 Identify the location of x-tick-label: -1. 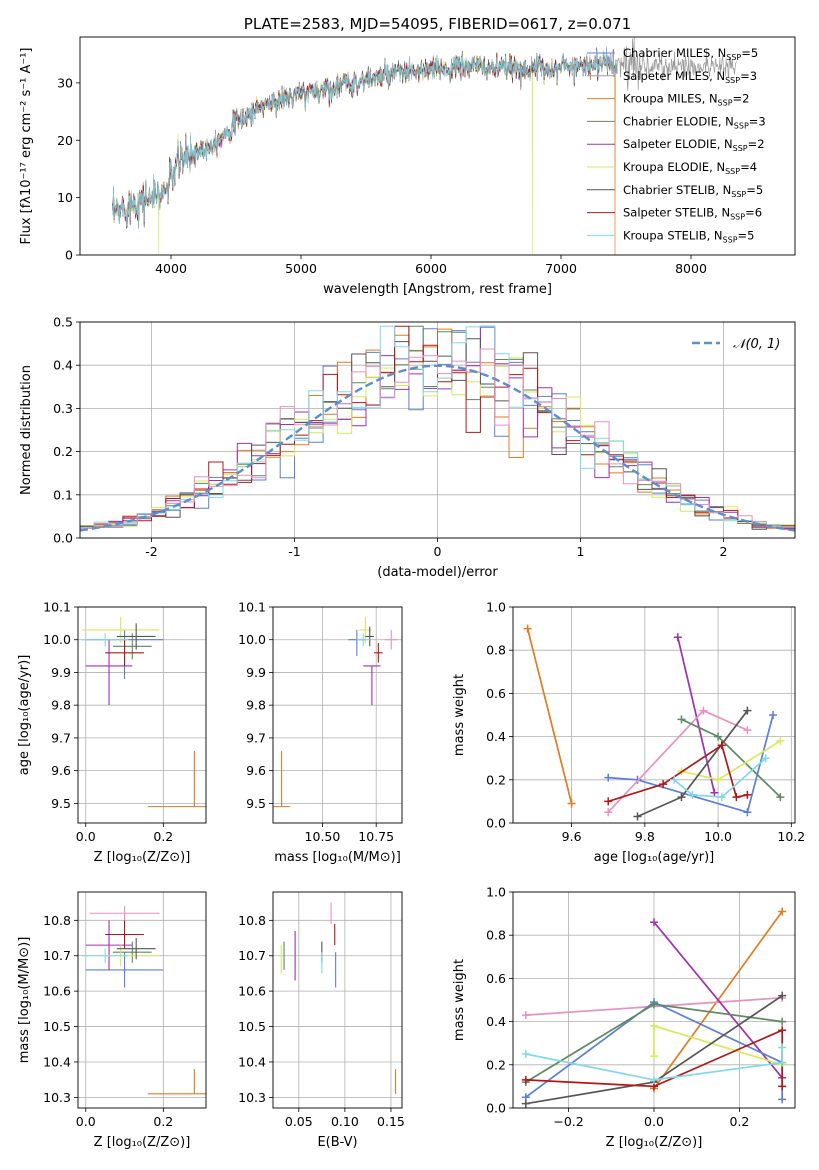
(294, 551).